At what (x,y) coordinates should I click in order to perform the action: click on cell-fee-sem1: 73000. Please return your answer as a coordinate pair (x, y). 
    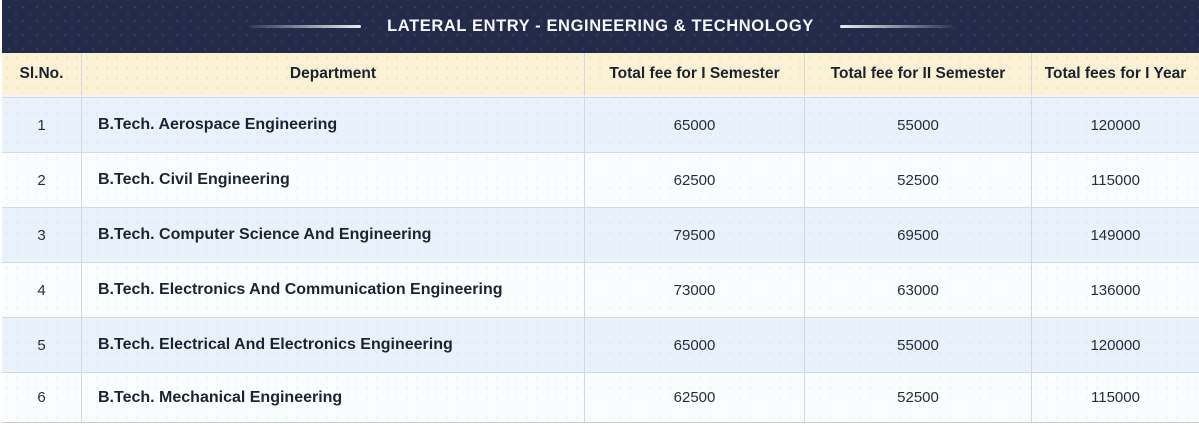
    Looking at the image, I should click on (695, 289).